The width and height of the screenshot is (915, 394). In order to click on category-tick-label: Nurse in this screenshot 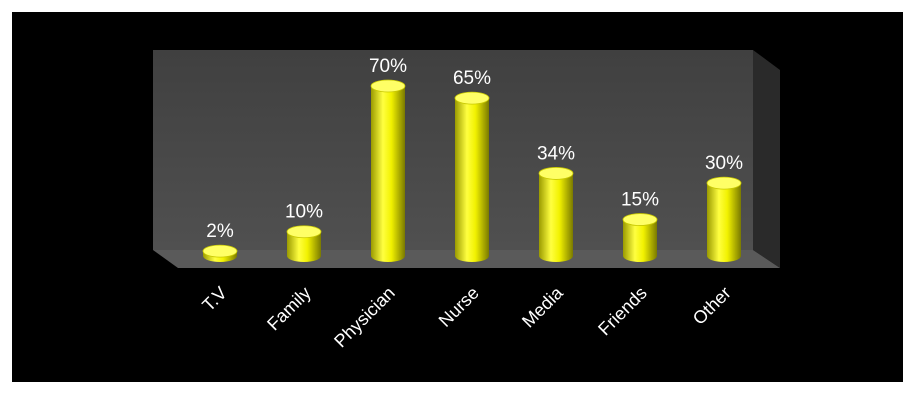, I will do `click(459, 307)`.